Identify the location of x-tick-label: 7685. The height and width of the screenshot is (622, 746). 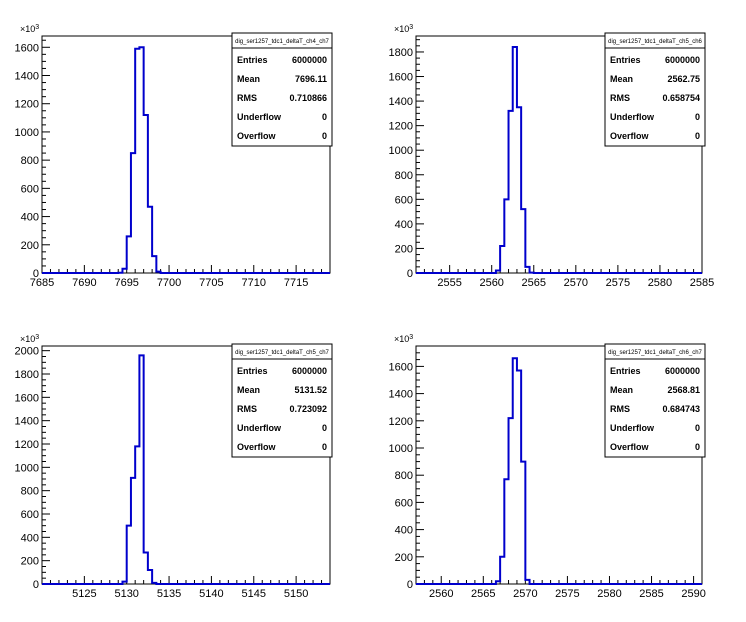
(42, 283).